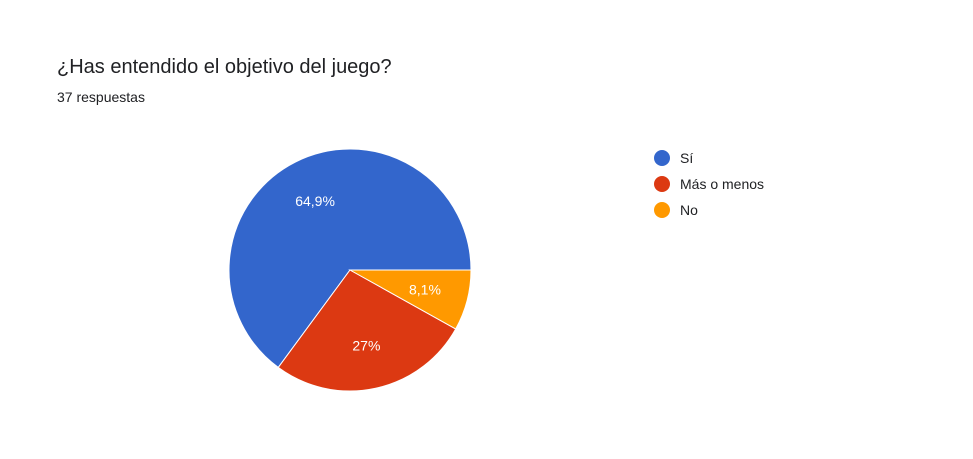 The image size is (973, 459). Describe the element at coordinates (224, 67) in the screenshot. I see `chart-title: ¿Has entendido el objetivo del juego?` at that location.